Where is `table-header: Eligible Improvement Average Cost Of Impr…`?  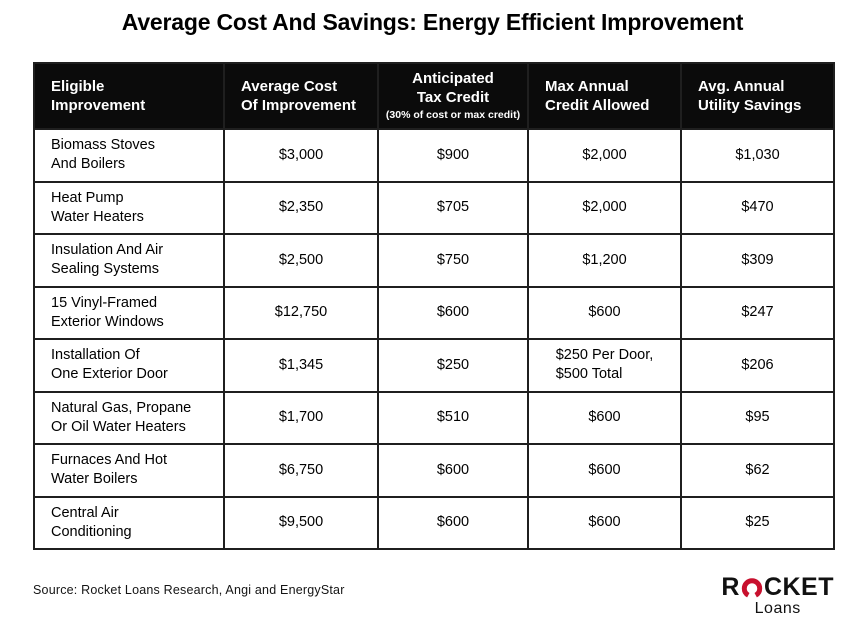
table-header: Eligible Improvement Average Cost Of Impr… is located at coordinates (434, 96).